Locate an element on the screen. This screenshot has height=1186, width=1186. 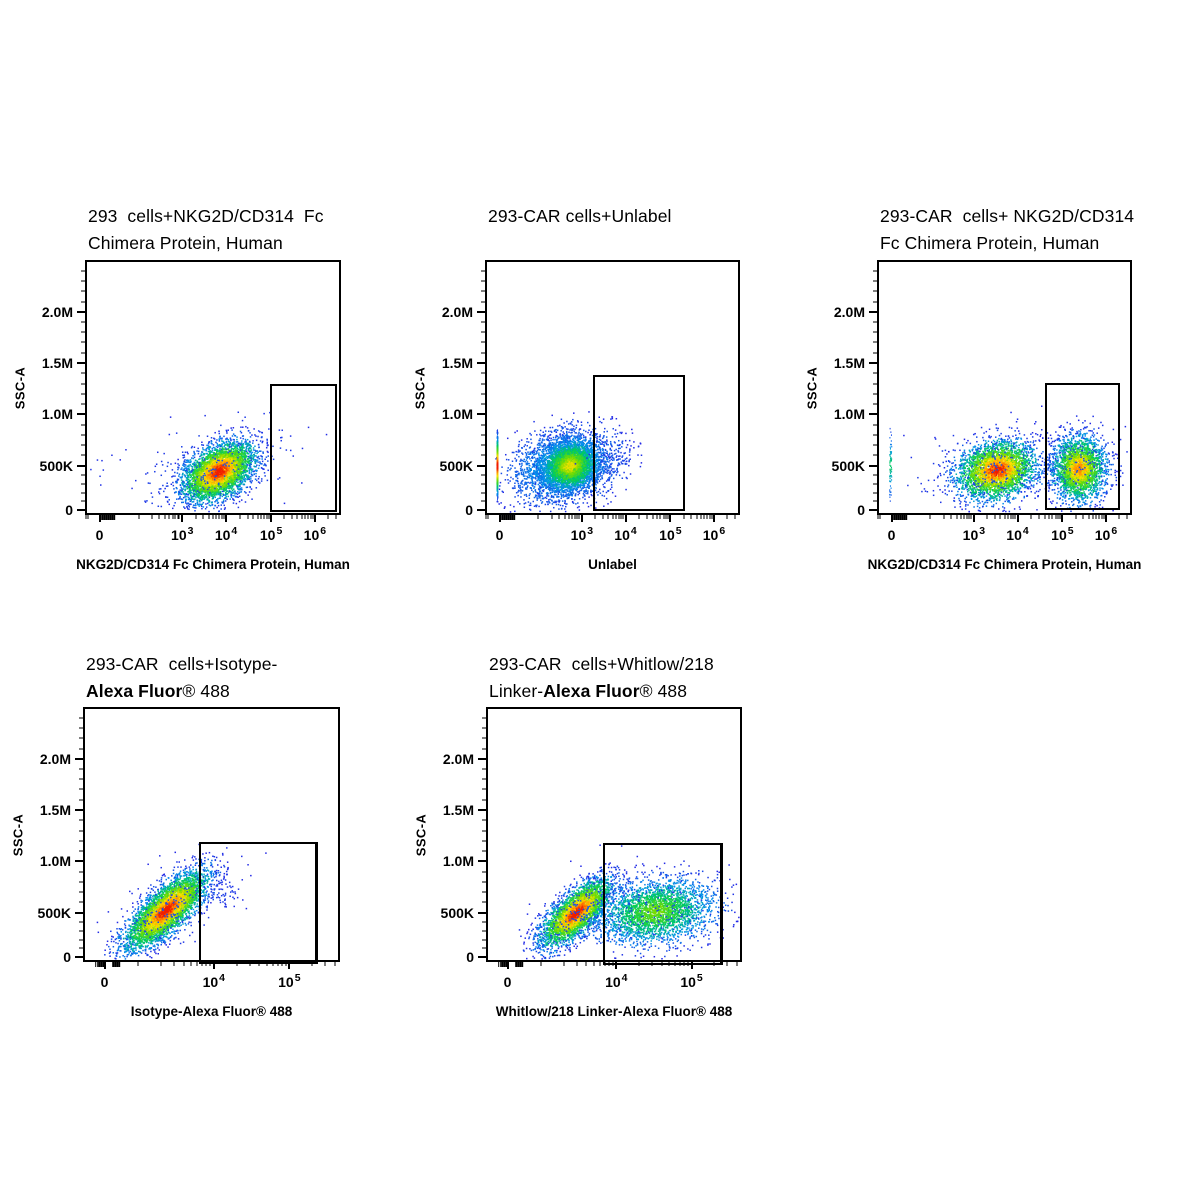
y-tick-label: 2.0M is located at coordinates (457, 311).